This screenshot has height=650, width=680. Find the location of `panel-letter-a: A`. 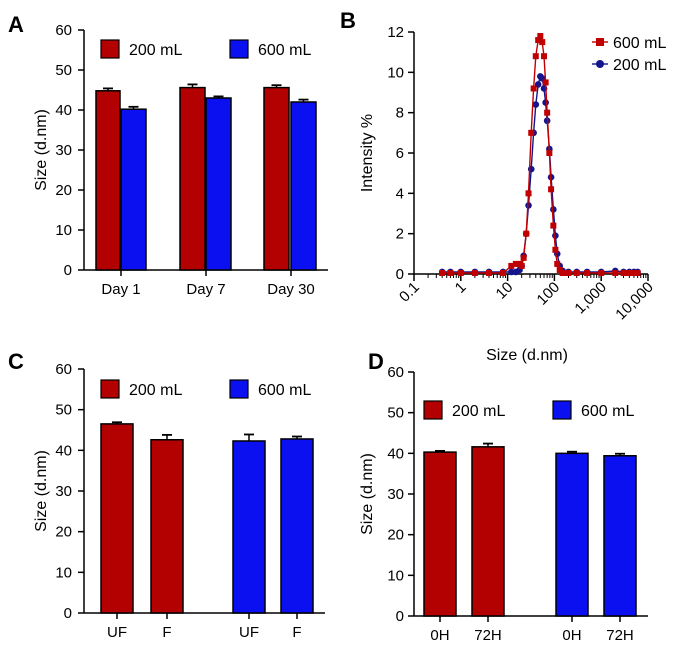

panel-letter-a: A is located at coordinates (16, 24).